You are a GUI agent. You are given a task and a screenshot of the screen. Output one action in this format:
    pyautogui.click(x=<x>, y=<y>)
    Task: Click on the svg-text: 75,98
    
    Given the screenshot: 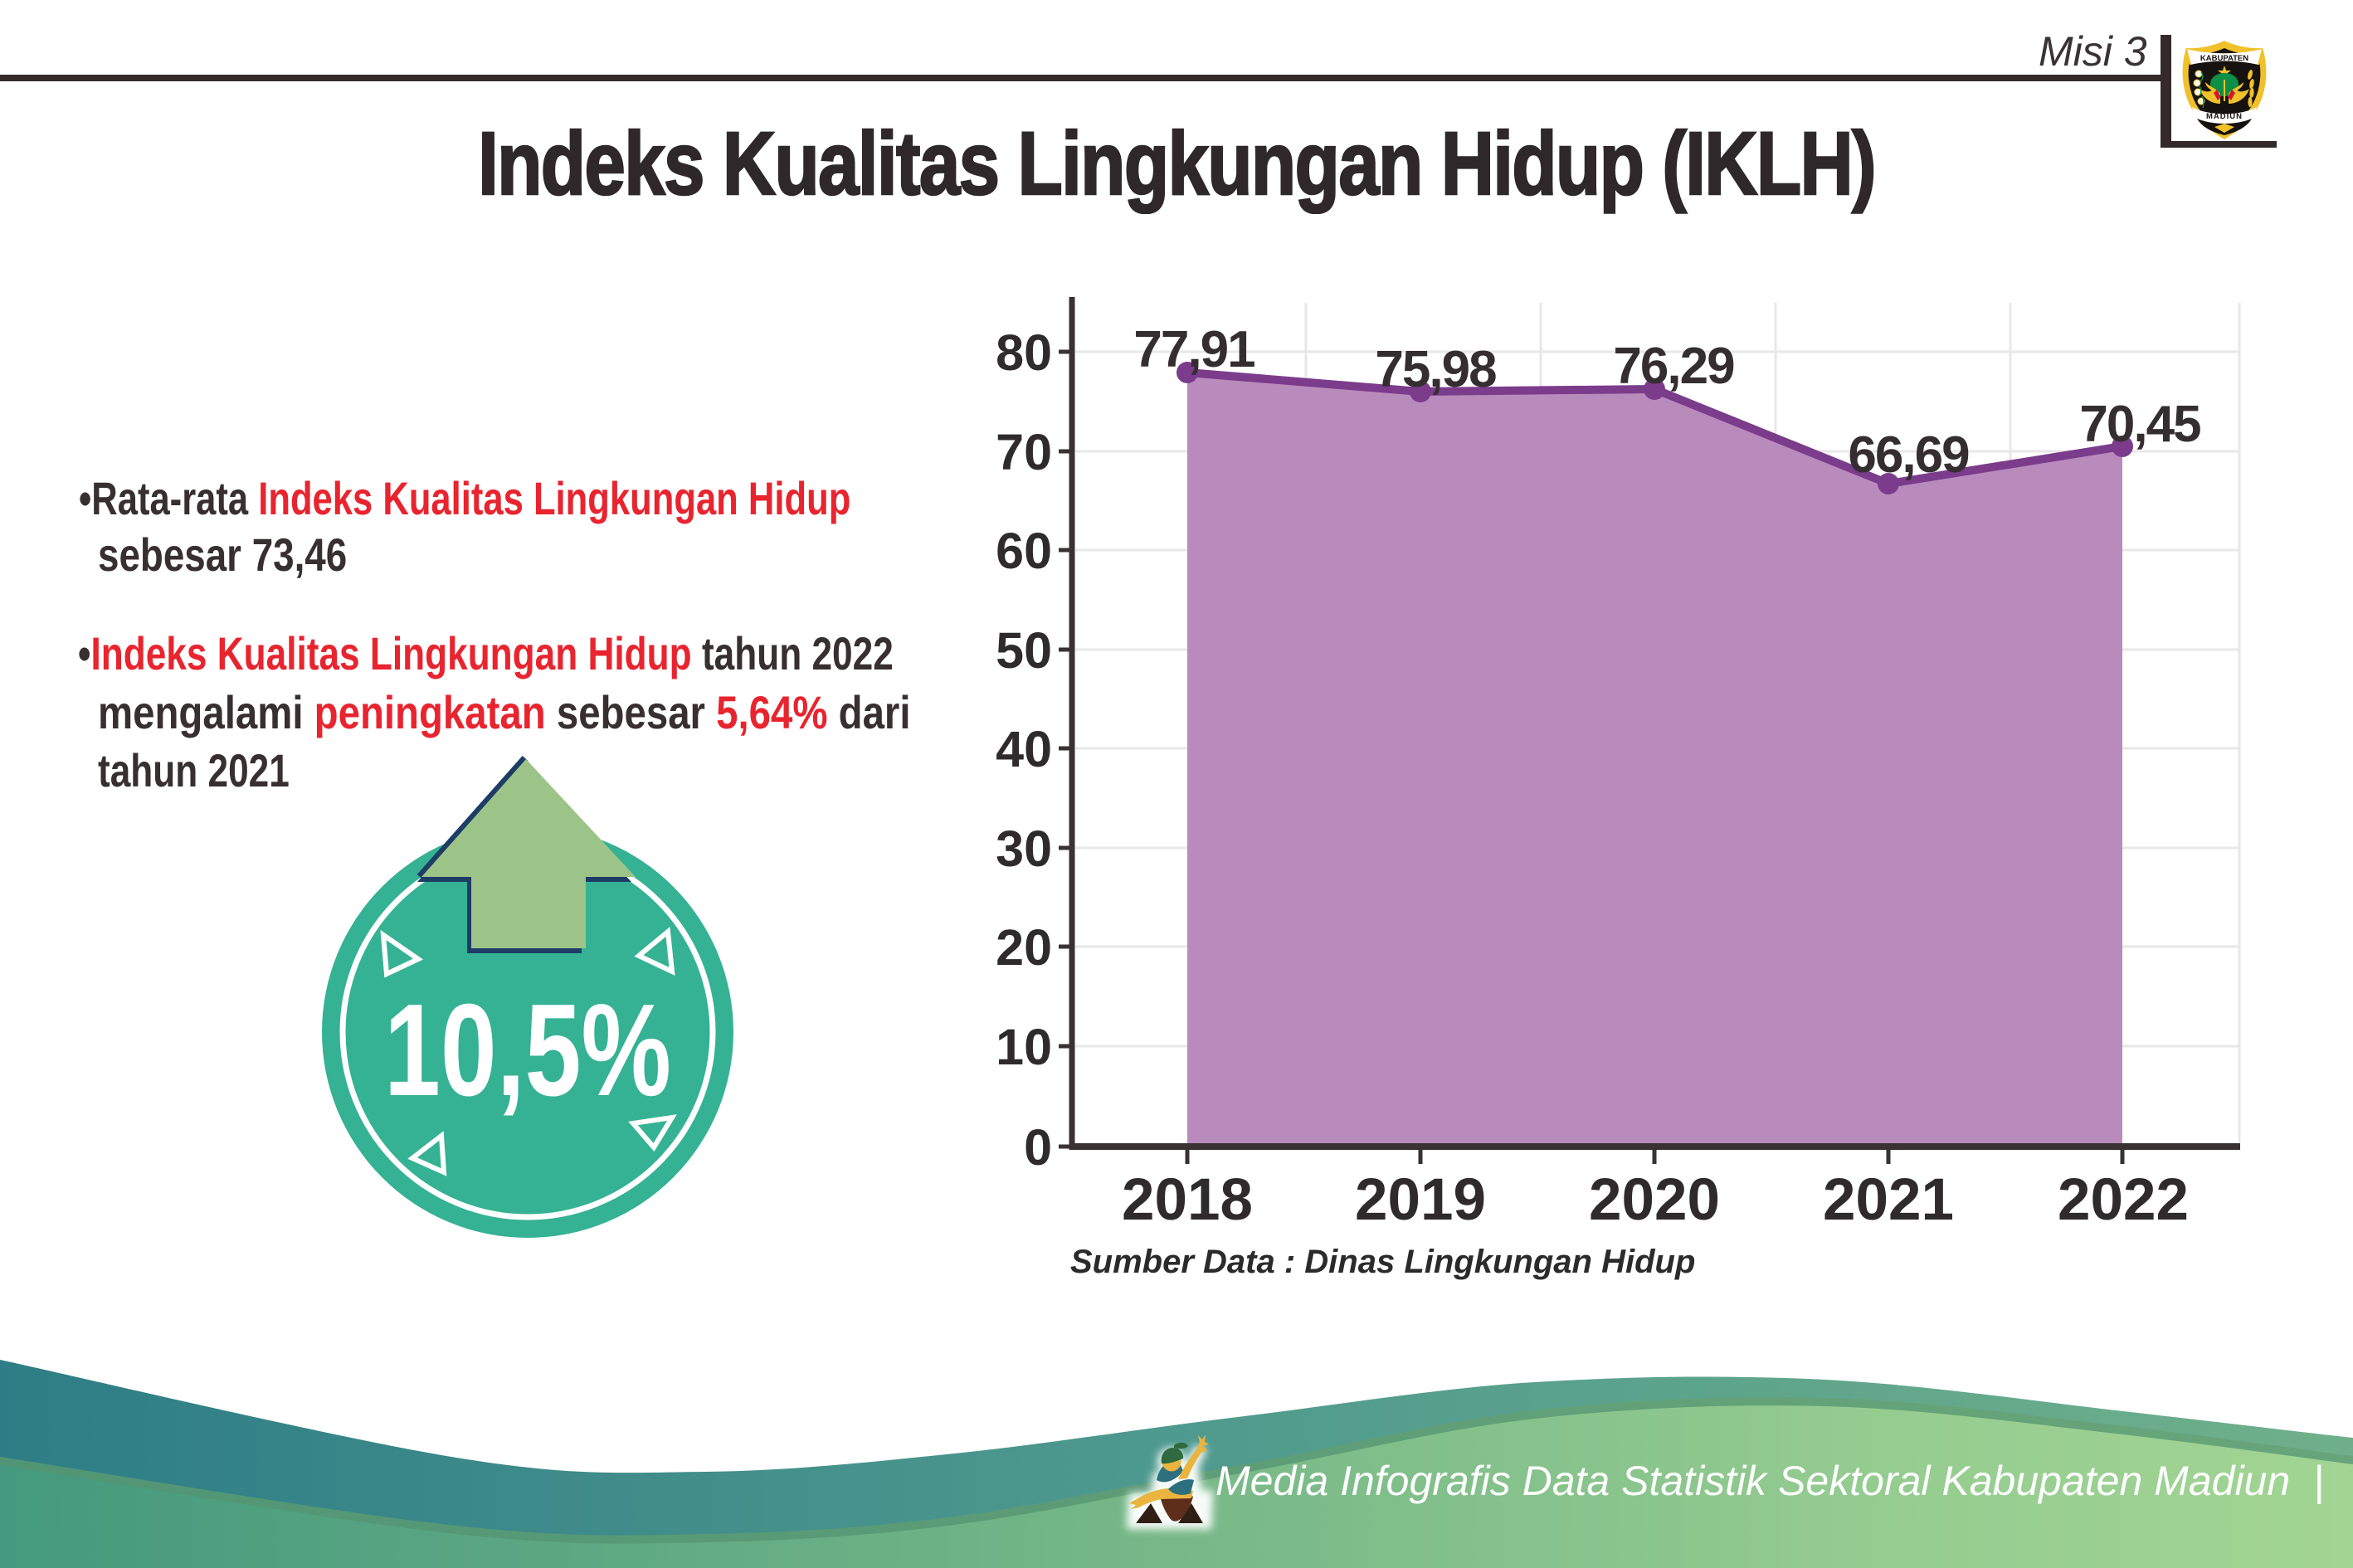 What is the action you would take?
    pyautogui.click(x=1435, y=369)
    